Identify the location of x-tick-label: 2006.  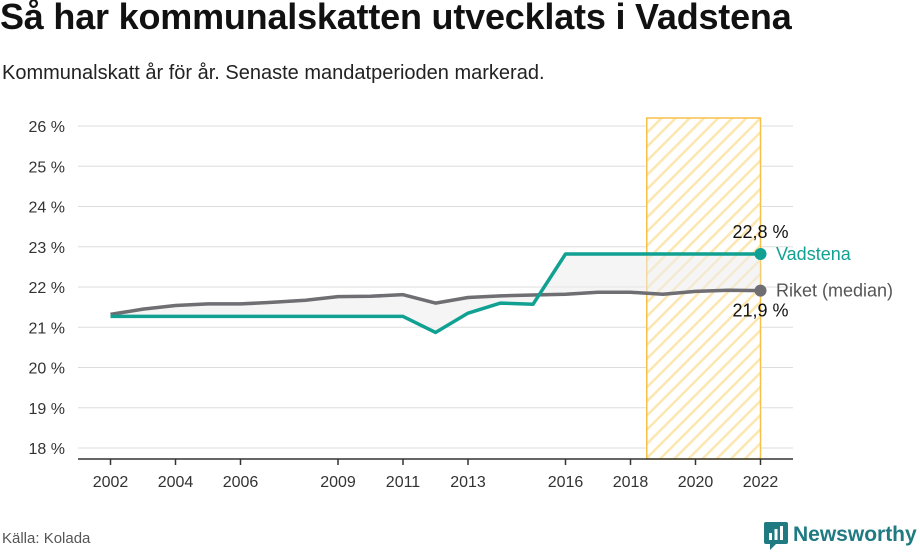
(241, 482).